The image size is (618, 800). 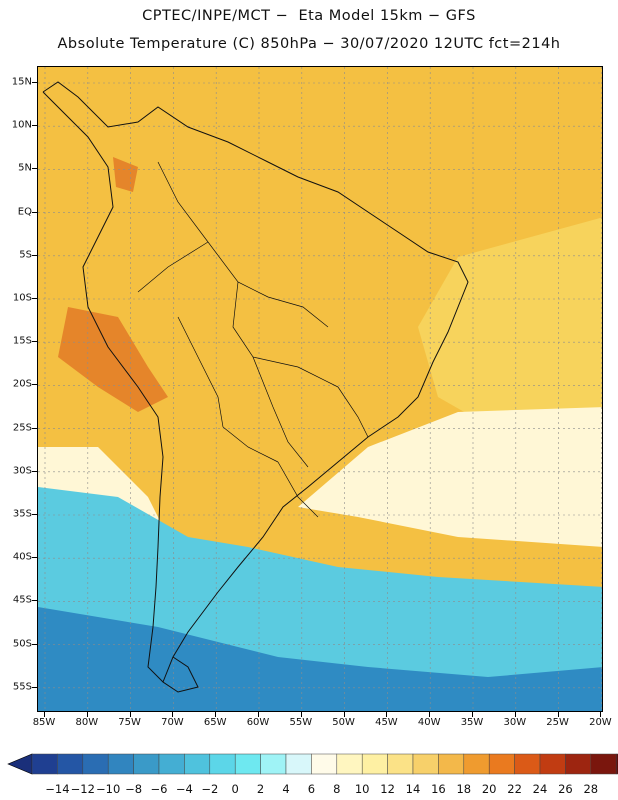 What do you see at coordinates (235, 789) in the screenshot?
I see `colorbar-label: 0` at bounding box center [235, 789].